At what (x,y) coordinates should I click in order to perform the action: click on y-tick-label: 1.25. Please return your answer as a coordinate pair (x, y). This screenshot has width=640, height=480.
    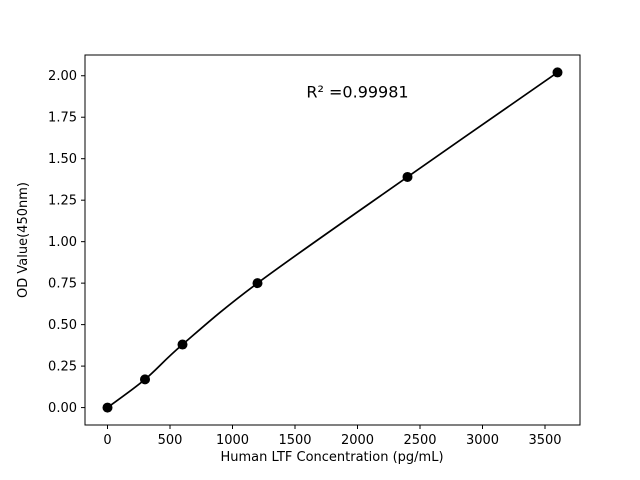
    Looking at the image, I should click on (62, 201).